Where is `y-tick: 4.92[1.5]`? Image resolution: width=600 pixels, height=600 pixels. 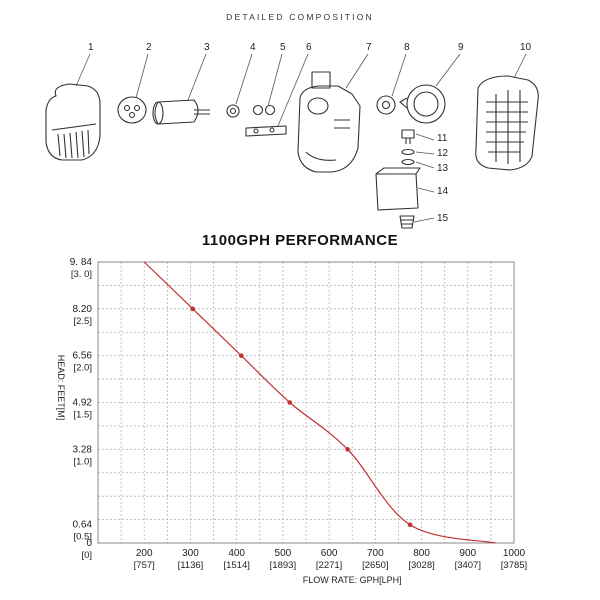 y-tick: 4.92[1.5] is located at coordinates (83, 409).